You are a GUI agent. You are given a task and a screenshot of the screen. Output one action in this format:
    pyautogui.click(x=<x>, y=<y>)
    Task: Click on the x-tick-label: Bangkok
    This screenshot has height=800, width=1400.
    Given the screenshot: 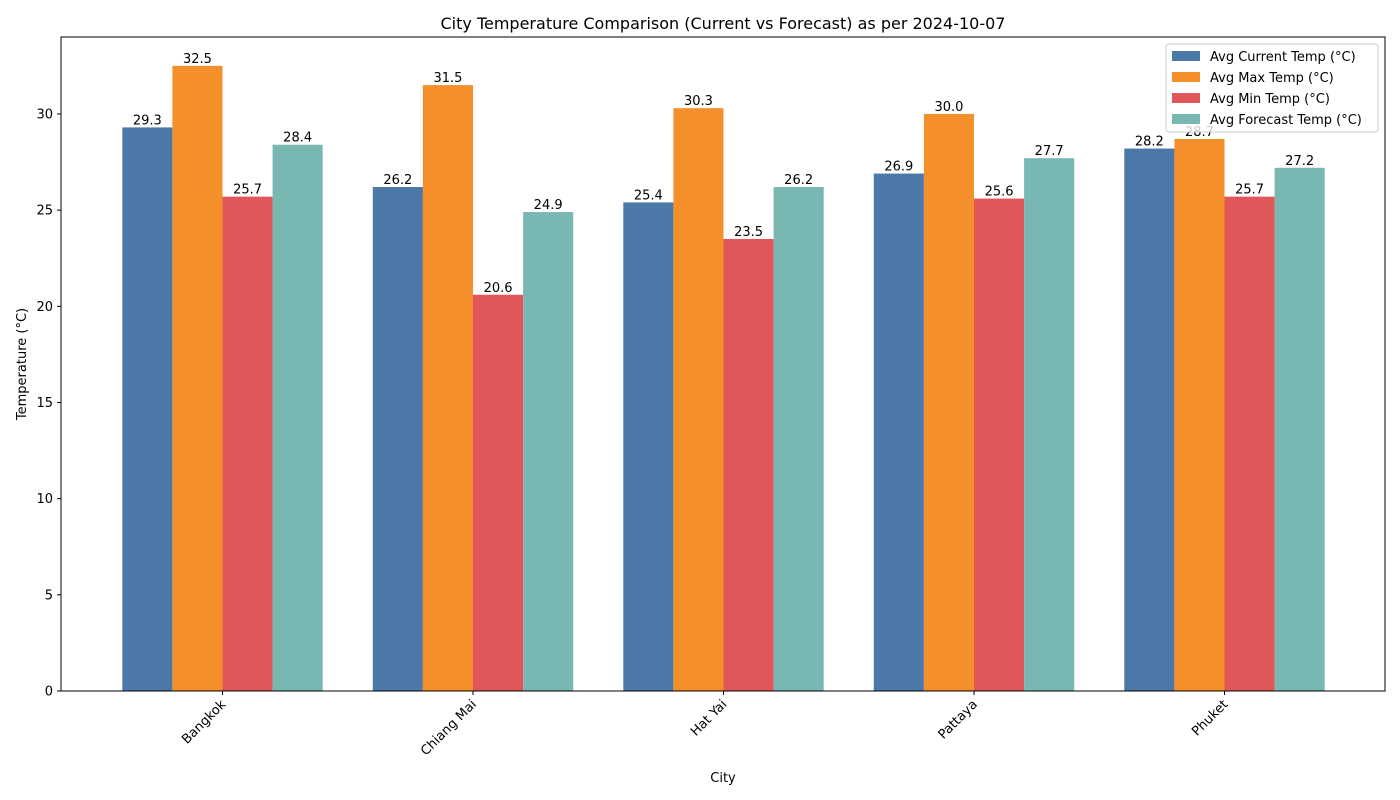 What is the action you would take?
    pyautogui.click(x=204, y=722)
    